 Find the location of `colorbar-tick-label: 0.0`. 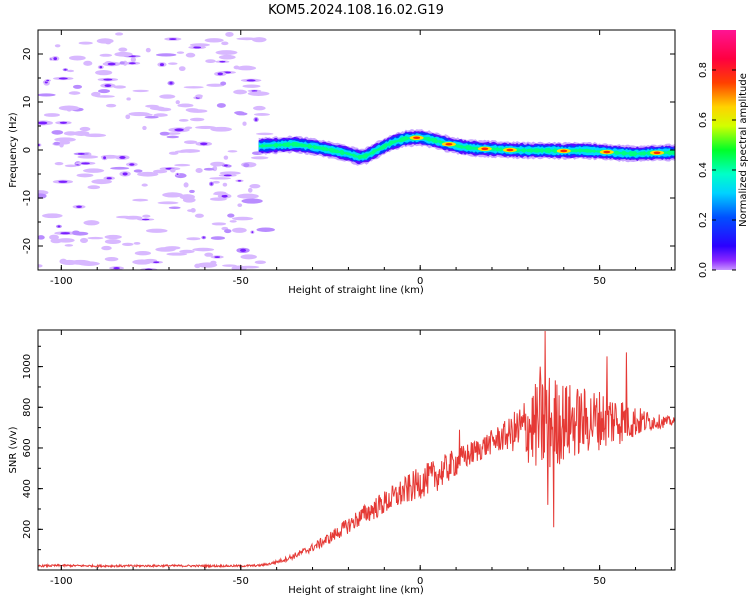

colorbar-tick-label: 0.0 is located at coordinates (703, 270).